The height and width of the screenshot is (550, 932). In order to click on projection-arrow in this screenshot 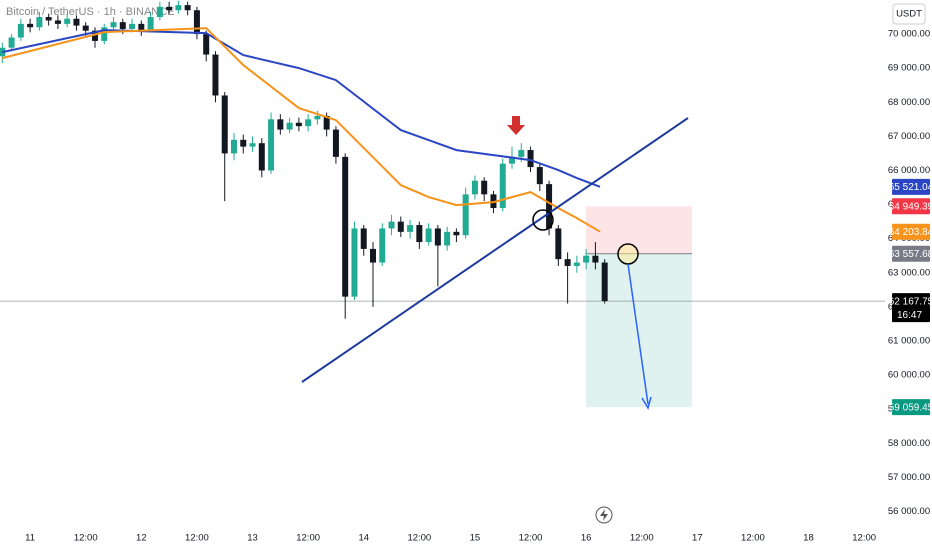, I will do `click(638, 334)`.